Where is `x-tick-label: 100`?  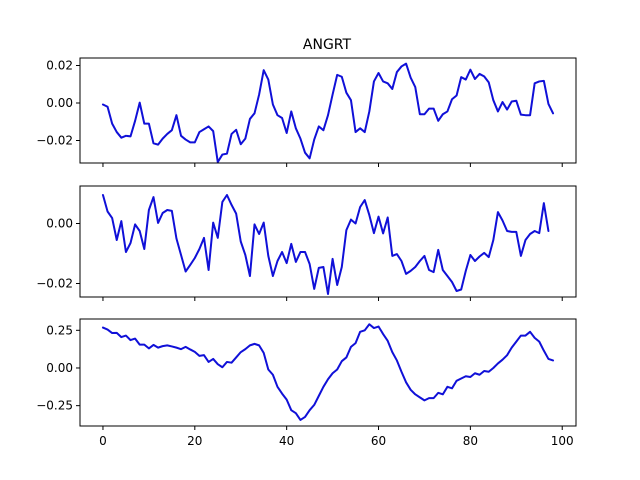
x-tick-label: 100 is located at coordinates (562, 441).